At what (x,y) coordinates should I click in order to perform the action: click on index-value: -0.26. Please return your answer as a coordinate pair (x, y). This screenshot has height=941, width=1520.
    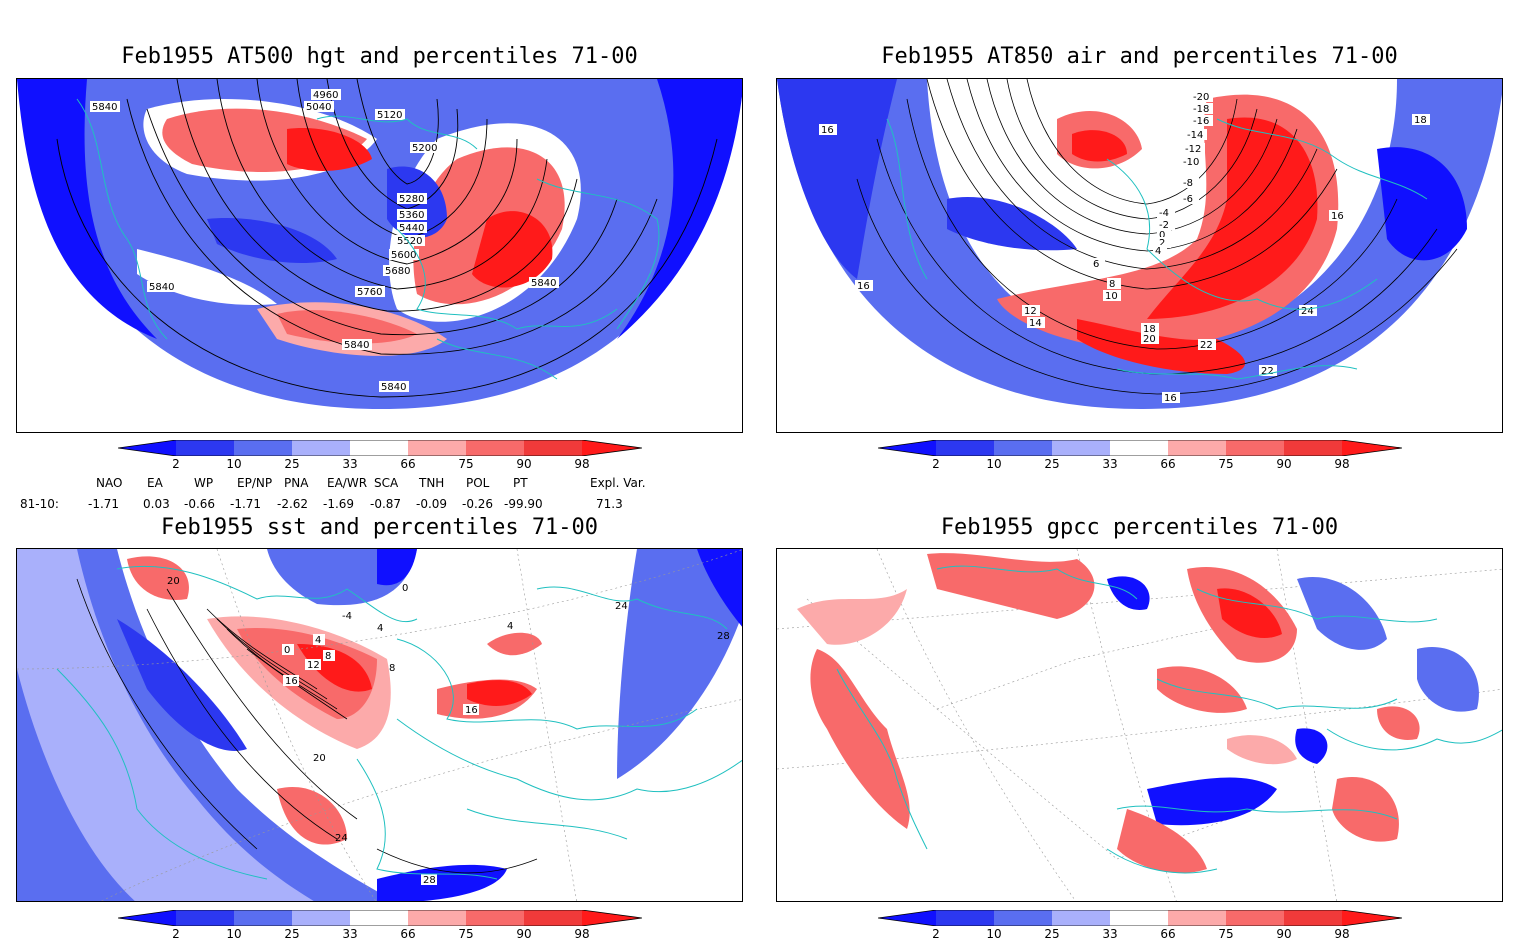
    Looking at the image, I should click on (478, 504).